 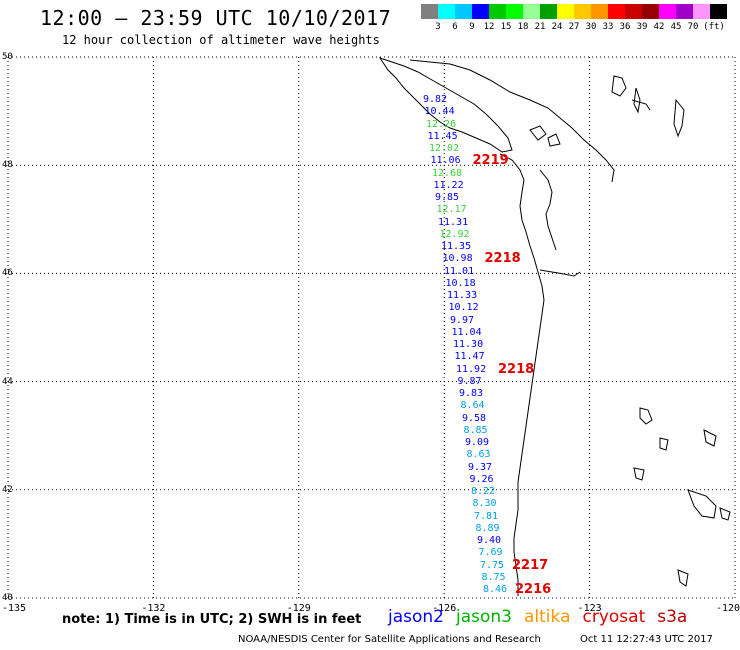 I want to click on latitude-label: 40, so click(x=7, y=598).